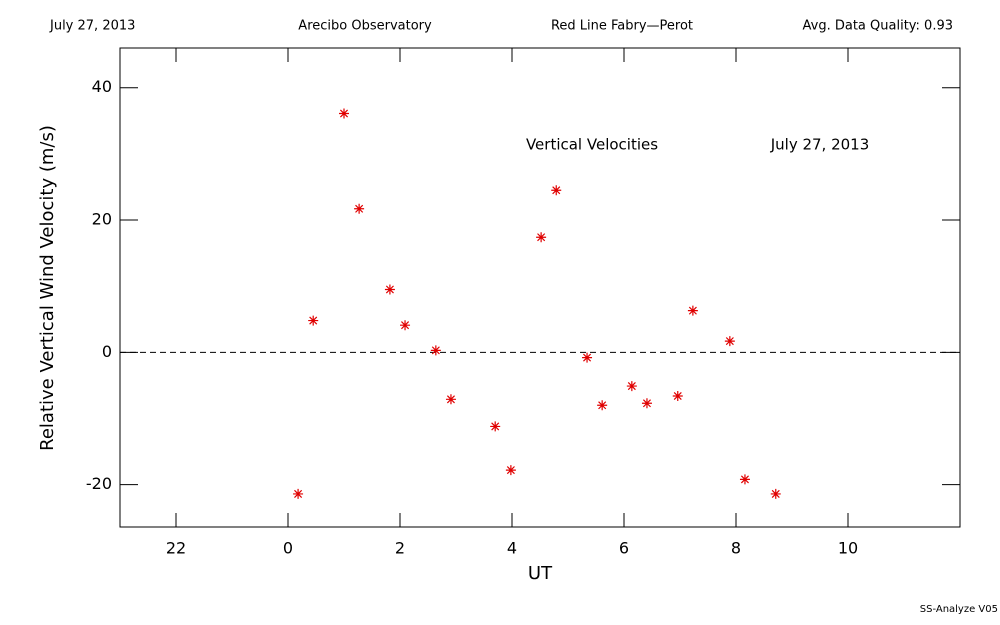 The width and height of the screenshot is (1000, 625). Describe the element at coordinates (848, 548) in the screenshot. I see `x-tick-label: 10` at that location.